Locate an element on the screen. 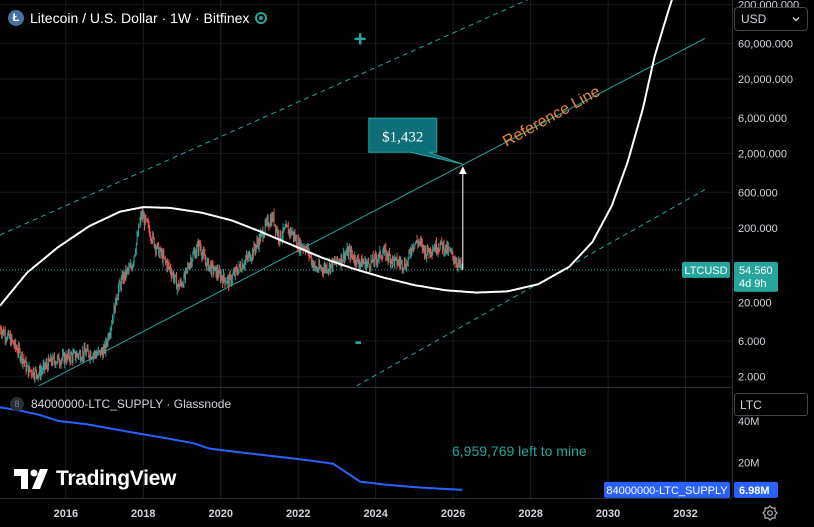 This screenshot has width=814, height=527. symbol-title-bar: Ł Litecoin / U.S. Dollar · 1W · Bitfinex is located at coordinates (138, 18).